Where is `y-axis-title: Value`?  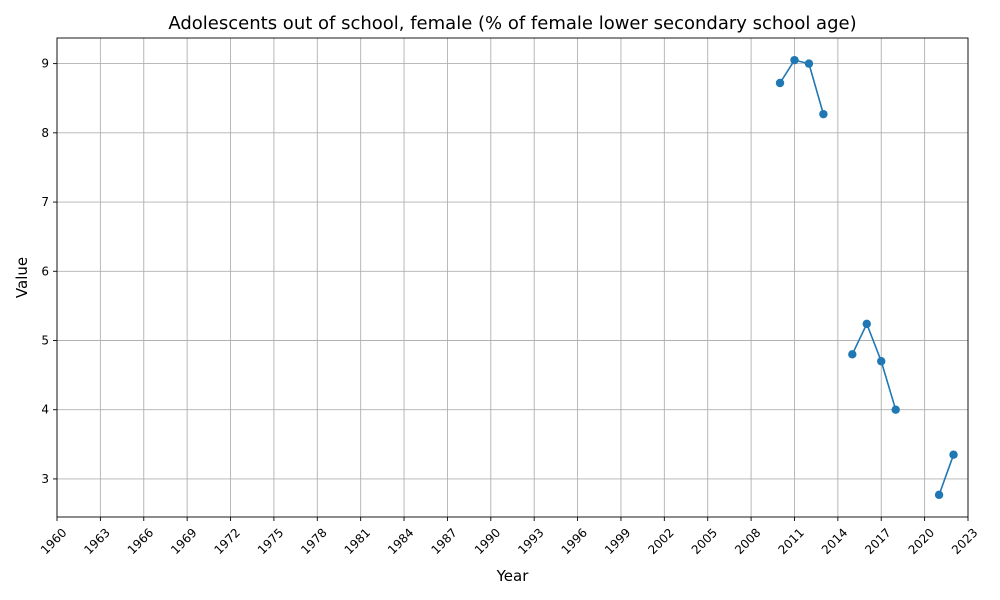
y-axis-title: Value is located at coordinates (22, 277).